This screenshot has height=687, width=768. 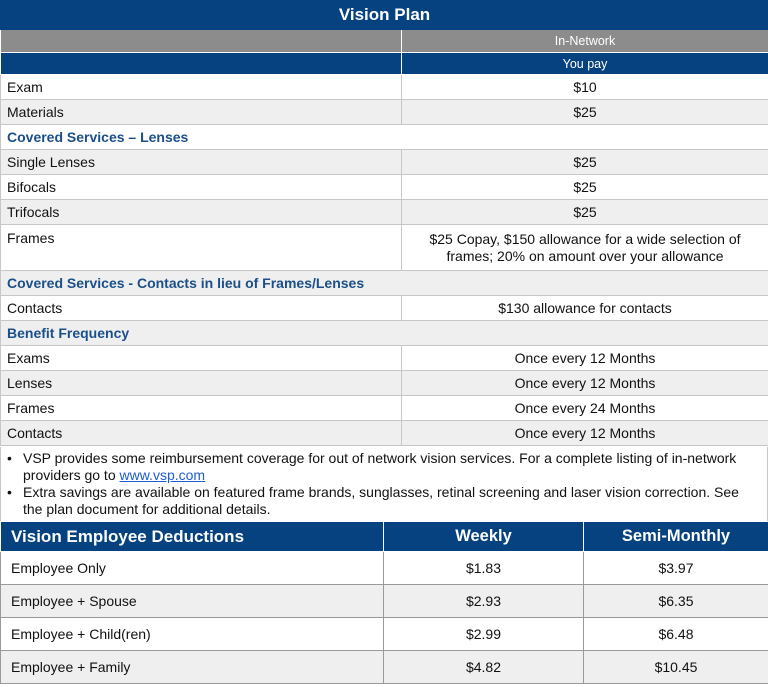 What do you see at coordinates (201, 162) in the screenshot?
I see `row-label: Single Lenses` at bounding box center [201, 162].